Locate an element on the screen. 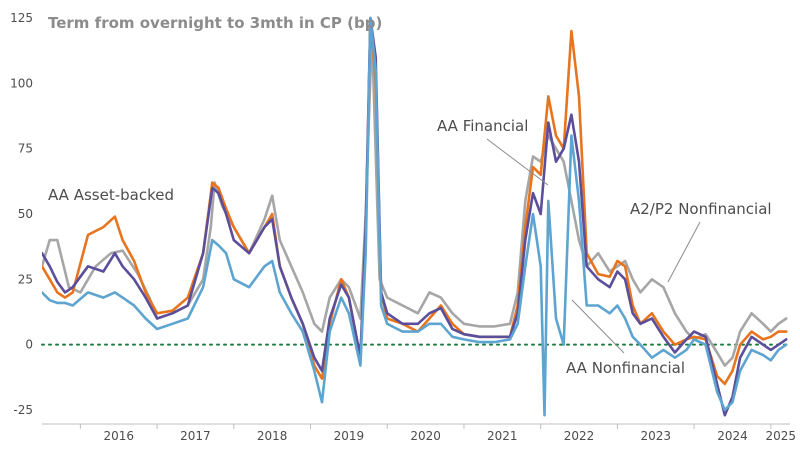 The height and width of the screenshot is (451, 800). x-tick-label: 2025 is located at coordinates (781, 436).